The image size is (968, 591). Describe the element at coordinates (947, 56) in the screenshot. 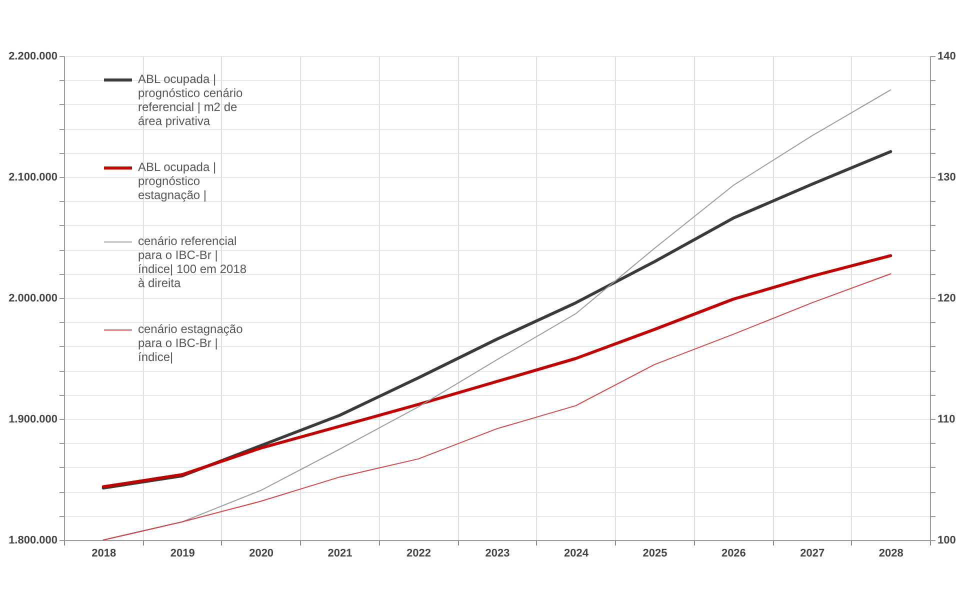

I see `y2-tick-label: 140` at that location.